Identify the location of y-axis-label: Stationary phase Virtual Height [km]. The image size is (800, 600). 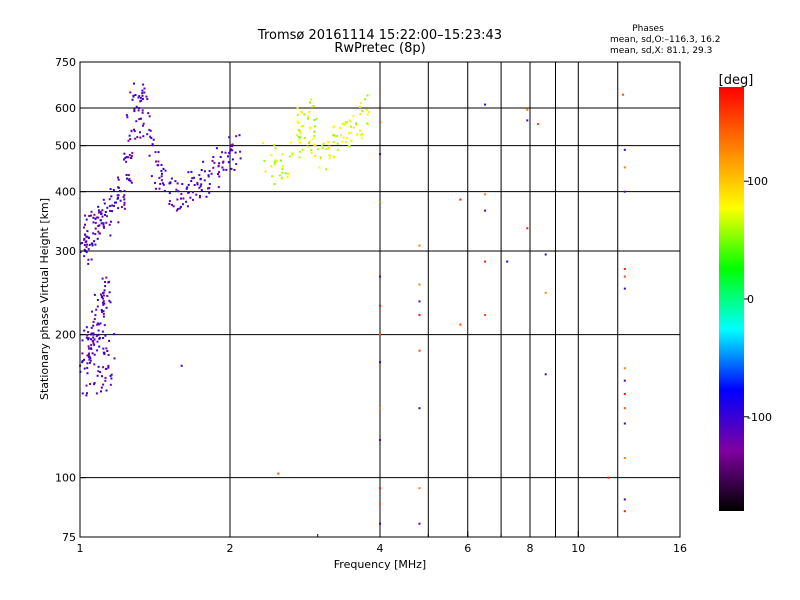
(44, 299).